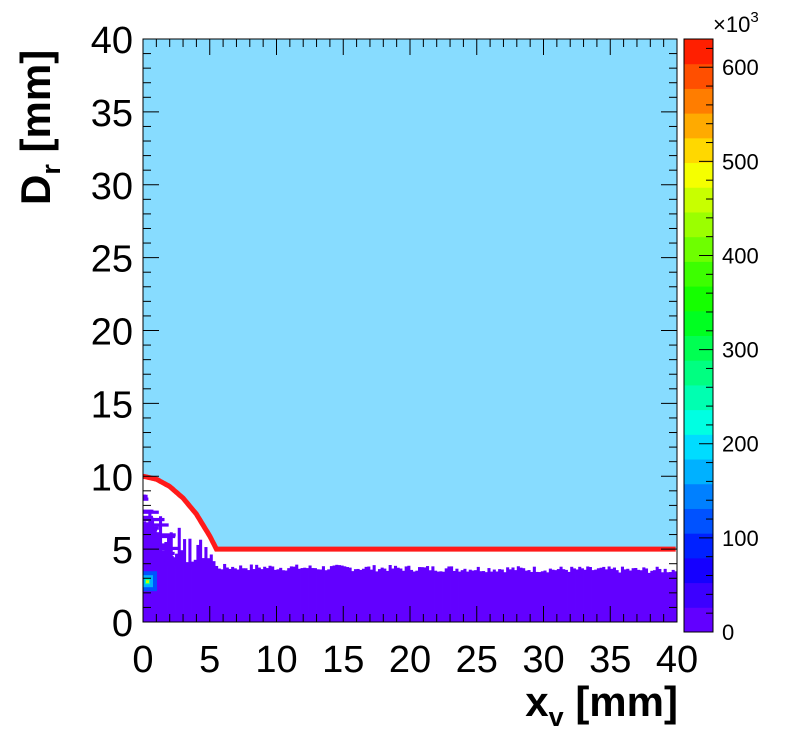 The width and height of the screenshot is (793, 732). I want to click on colorbar-multiplier: ×10³, so click(736, 23).